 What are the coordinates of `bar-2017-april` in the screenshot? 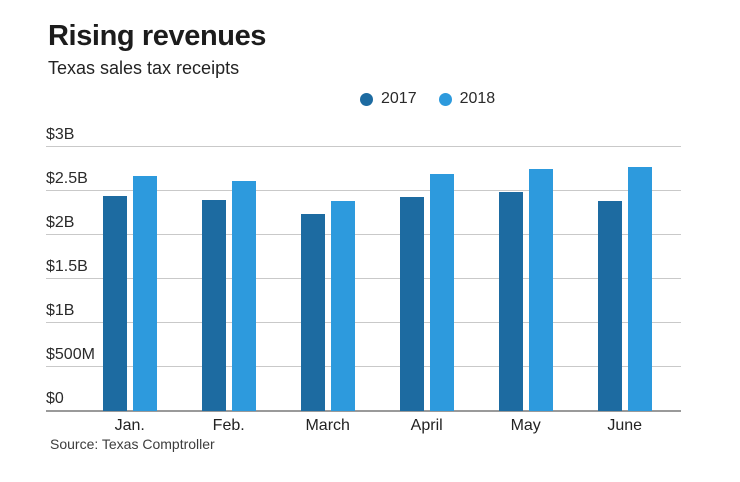 It's located at (411, 304).